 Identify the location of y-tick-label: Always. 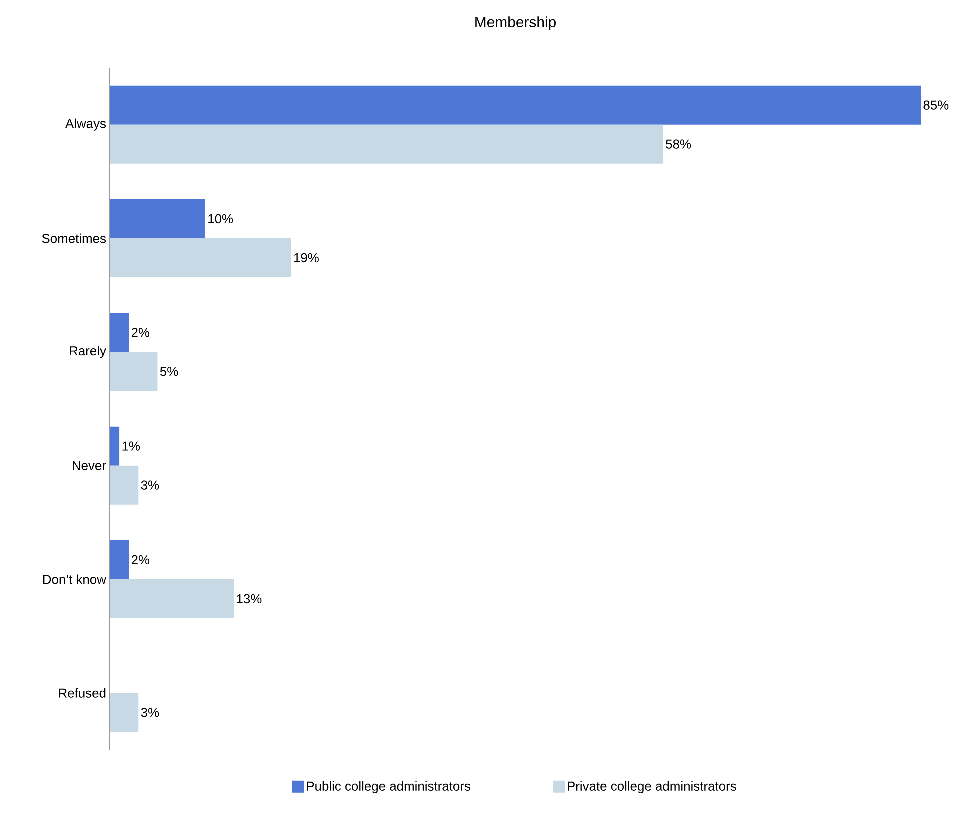
(85, 124).